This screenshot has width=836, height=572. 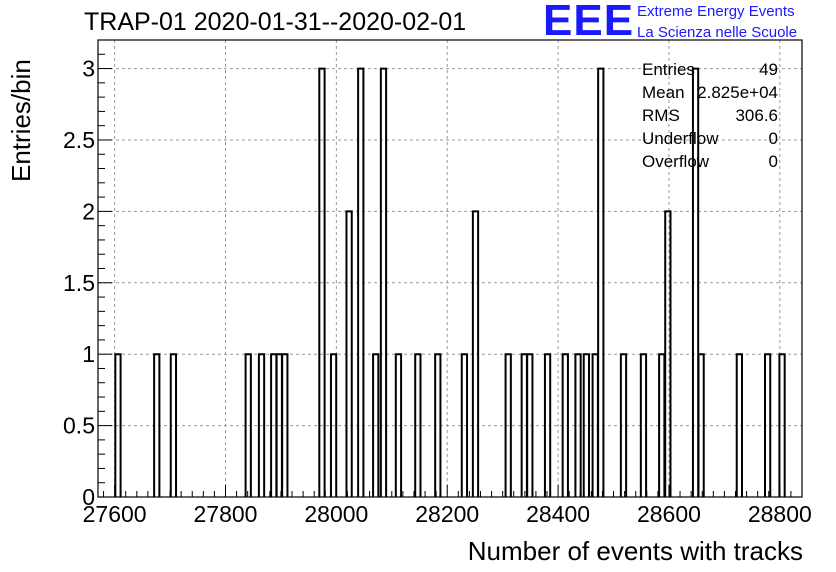 What do you see at coordinates (79, 283) in the screenshot?
I see `y-tick-label: 1.5` at bounding box center [79, 283].